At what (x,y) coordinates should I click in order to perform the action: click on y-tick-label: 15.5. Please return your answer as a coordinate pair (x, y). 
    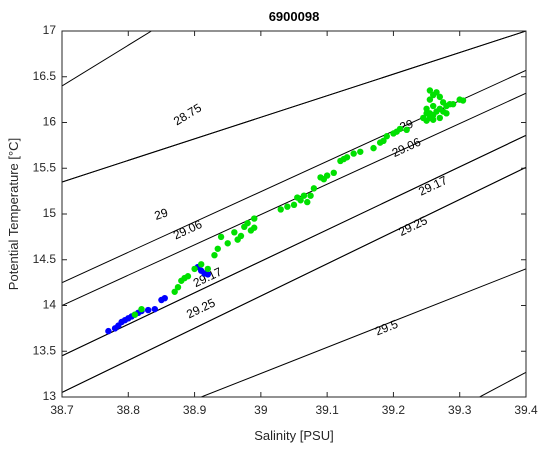
    Looking at the image, I should click on (45, 167).